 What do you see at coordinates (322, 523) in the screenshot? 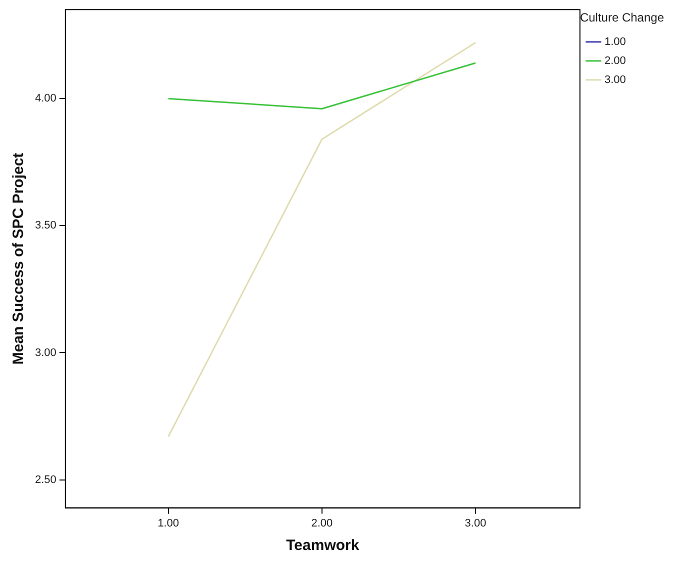
I see `x-tick-label: 2.00` at bounding box center [322, 523].